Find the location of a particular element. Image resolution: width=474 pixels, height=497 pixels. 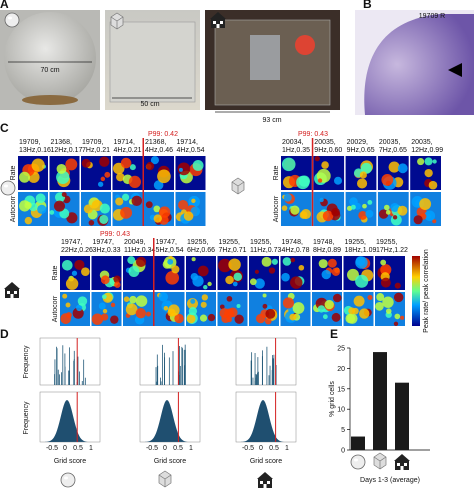

x-axis-label: Days 1-3 (average) is located at coordinates (390, 480).